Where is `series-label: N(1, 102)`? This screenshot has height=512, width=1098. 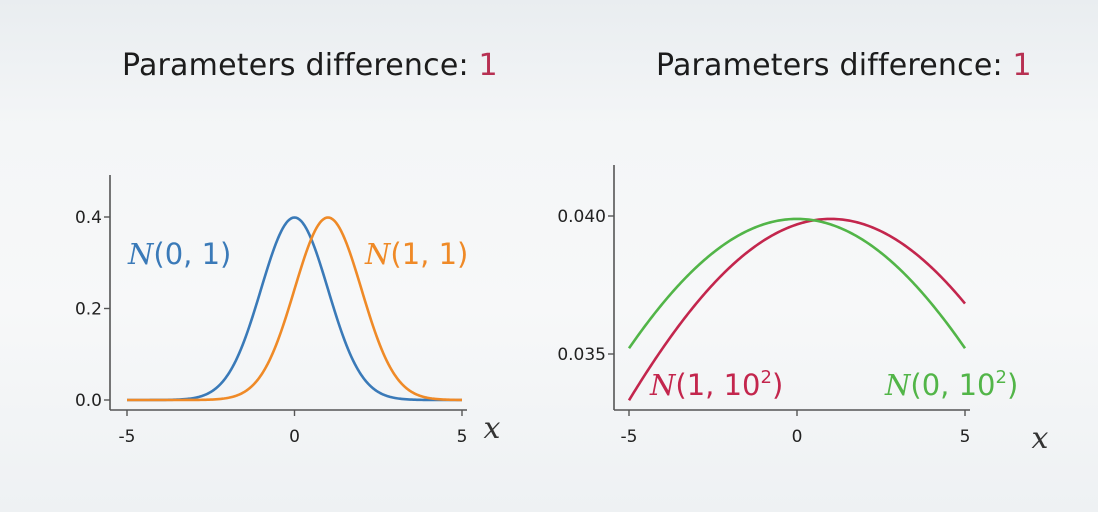 series-label: N(1, 102) is located at coordinates (716, 384).